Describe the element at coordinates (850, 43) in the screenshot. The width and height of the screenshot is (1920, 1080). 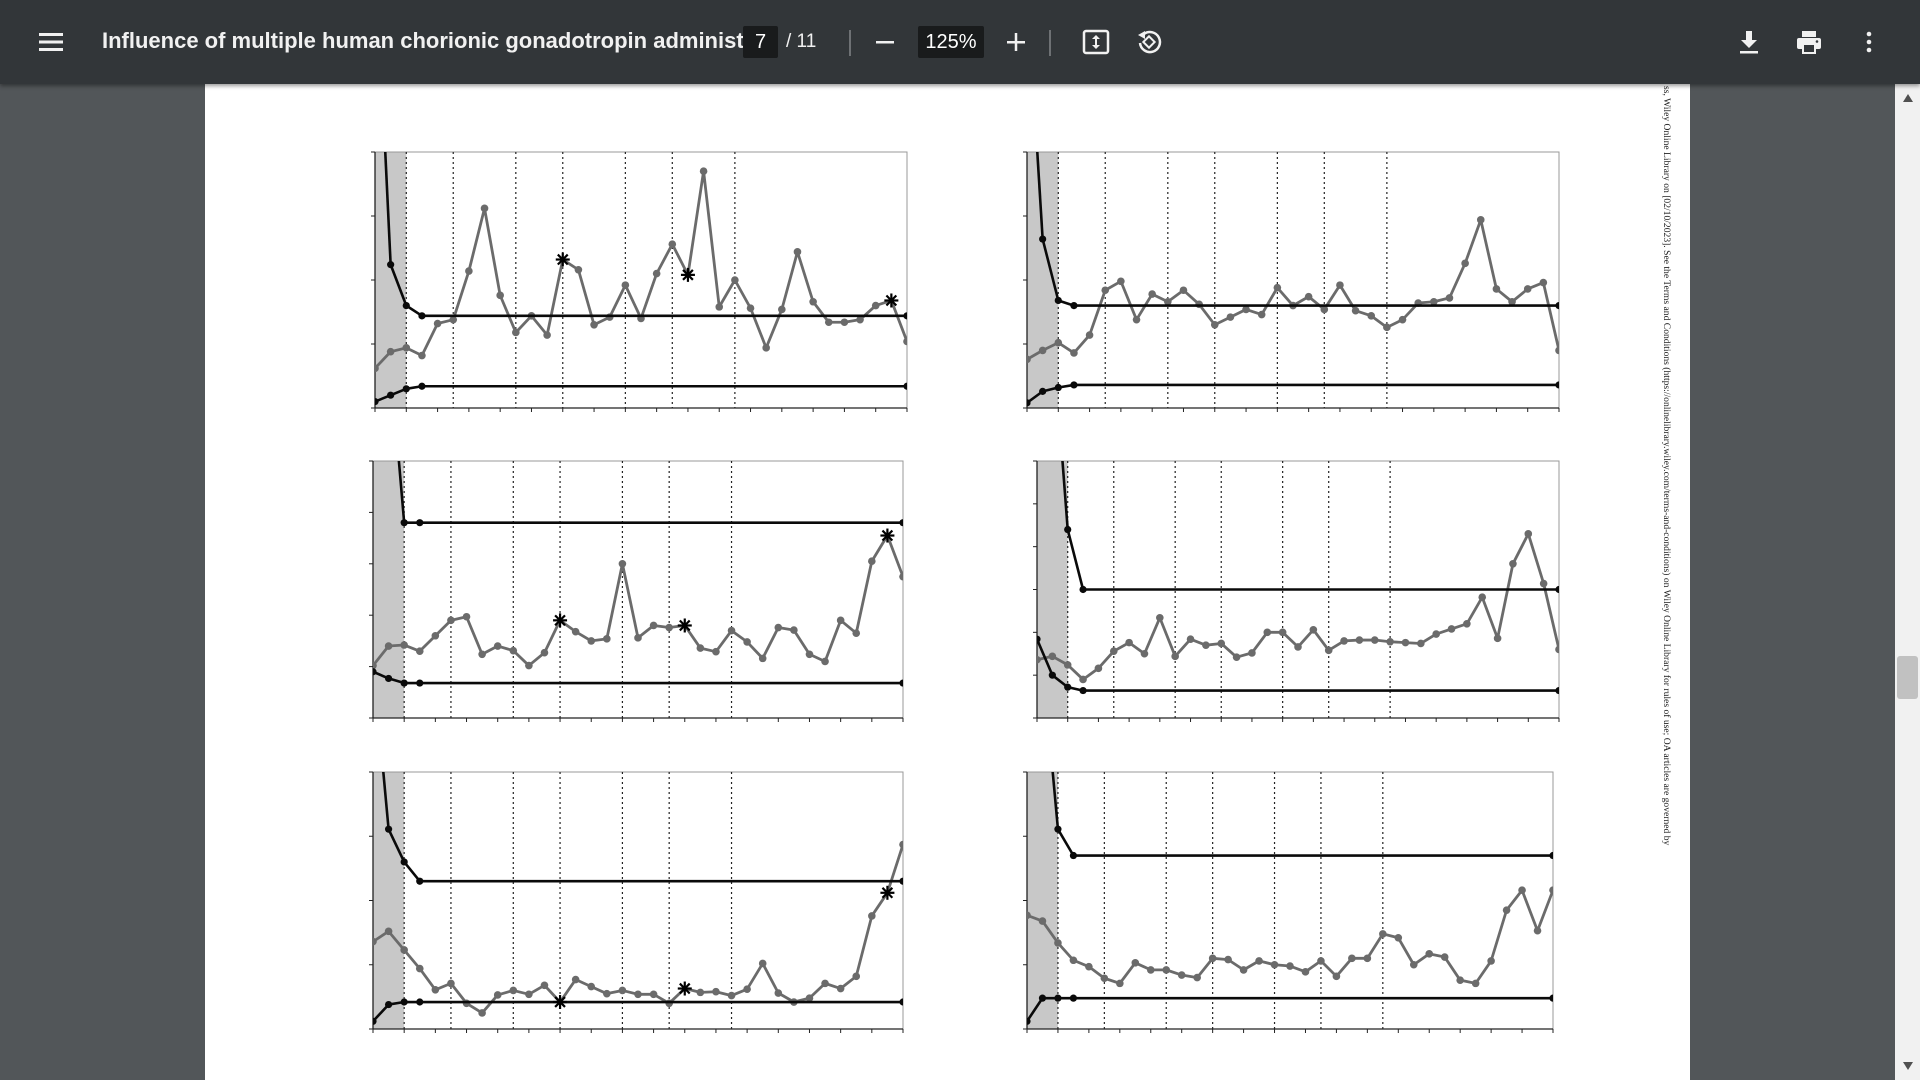
I see `toolbar-divider` at that location.